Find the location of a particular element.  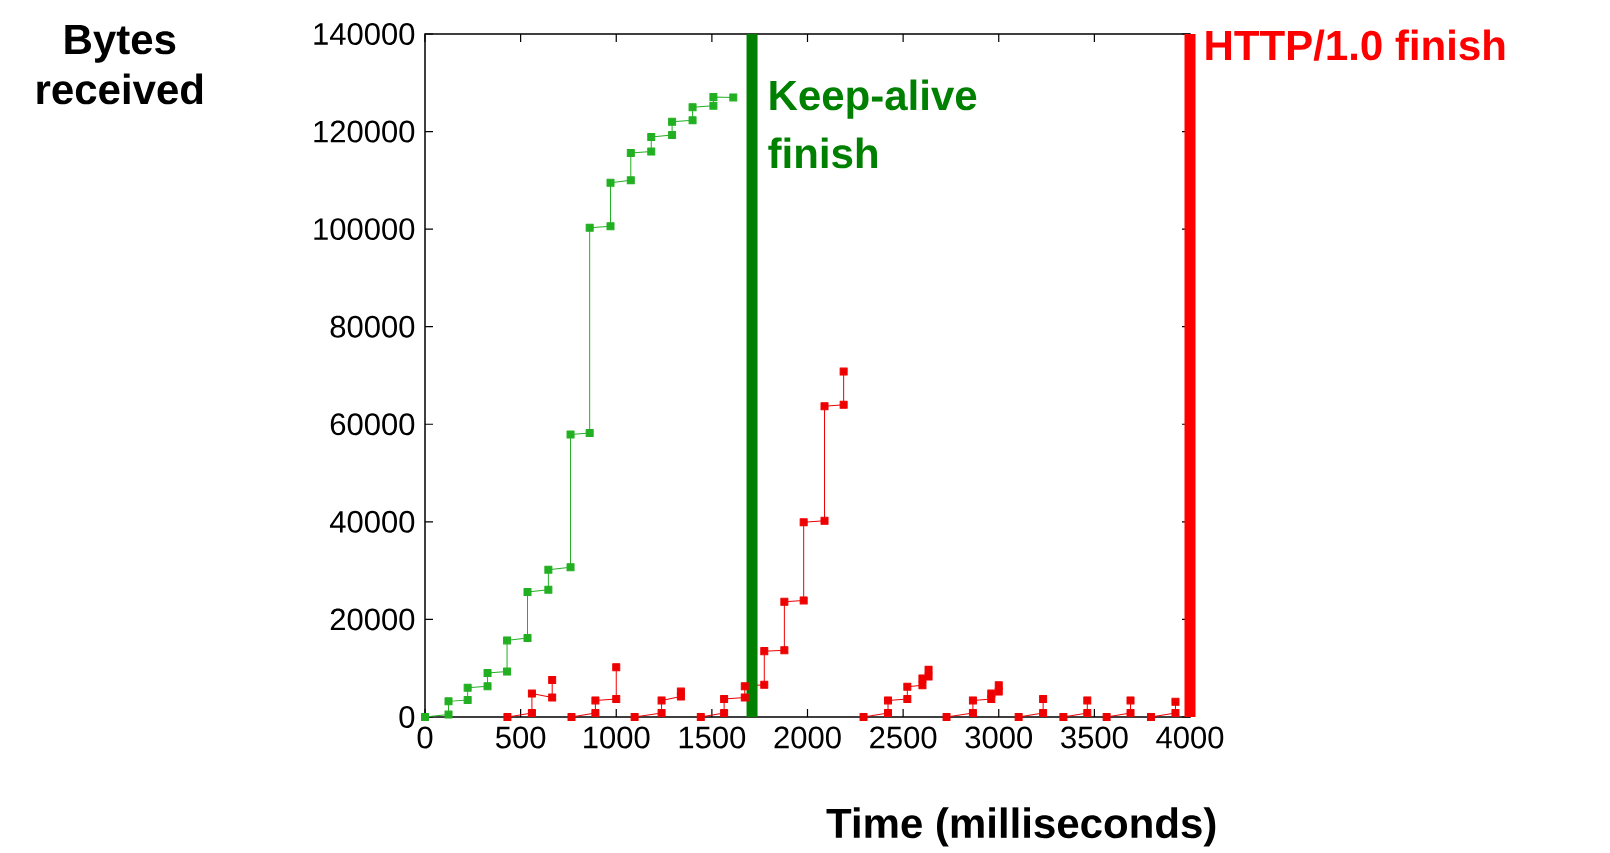

y-tick-label: 80000 is located at coordinates (372, 326).